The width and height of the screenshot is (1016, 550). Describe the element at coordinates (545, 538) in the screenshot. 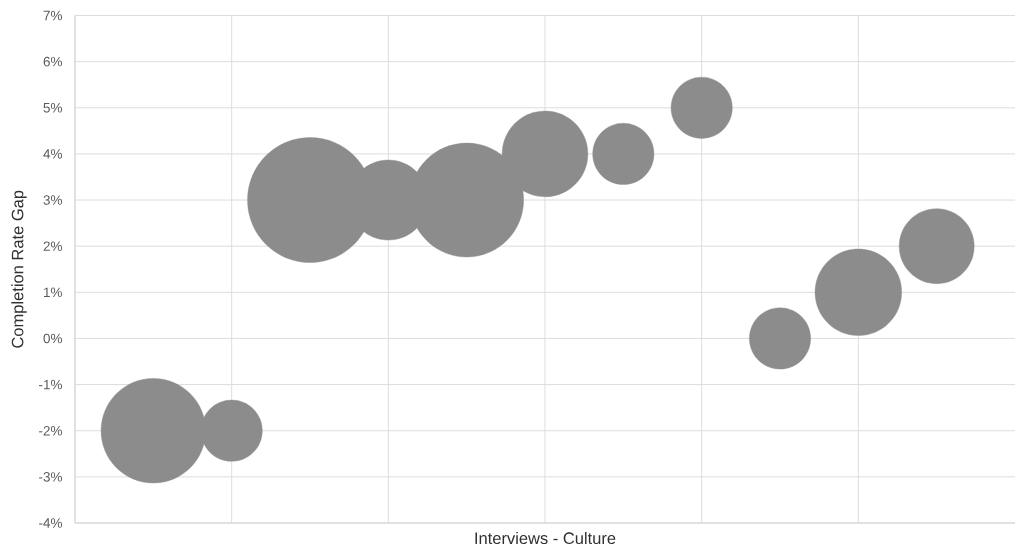

I see `x-axis-title: Interviews - Culture` at that location.